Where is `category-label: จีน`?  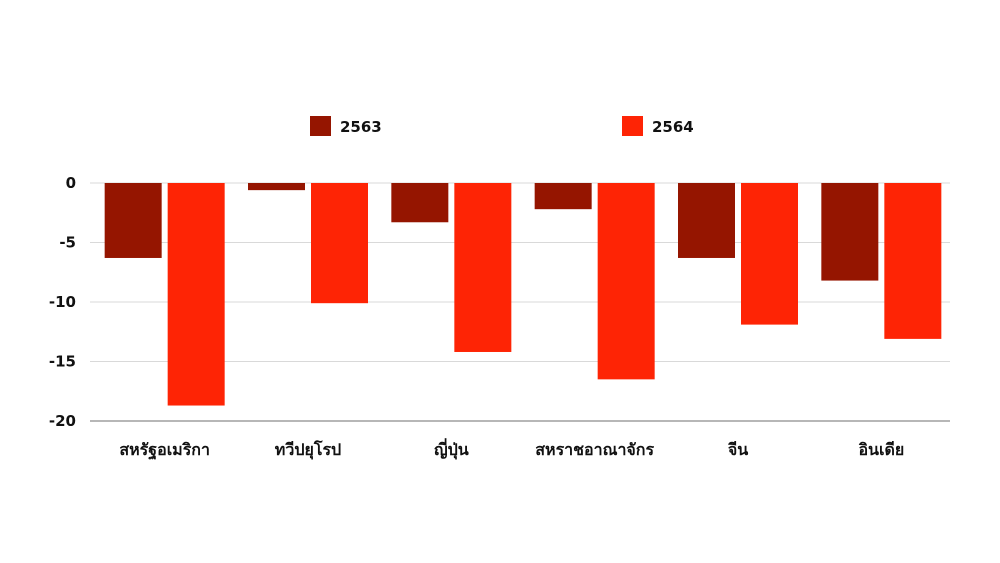
category-label: จีน is located at coordinates (737, 449).